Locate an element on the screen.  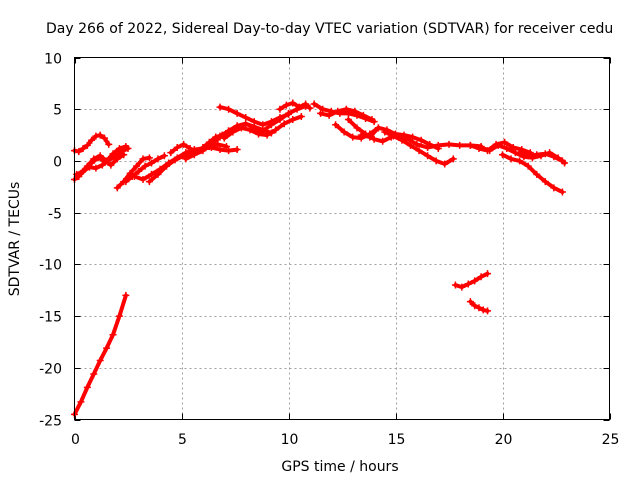
series-s16 is located at coordinates (295, 106).